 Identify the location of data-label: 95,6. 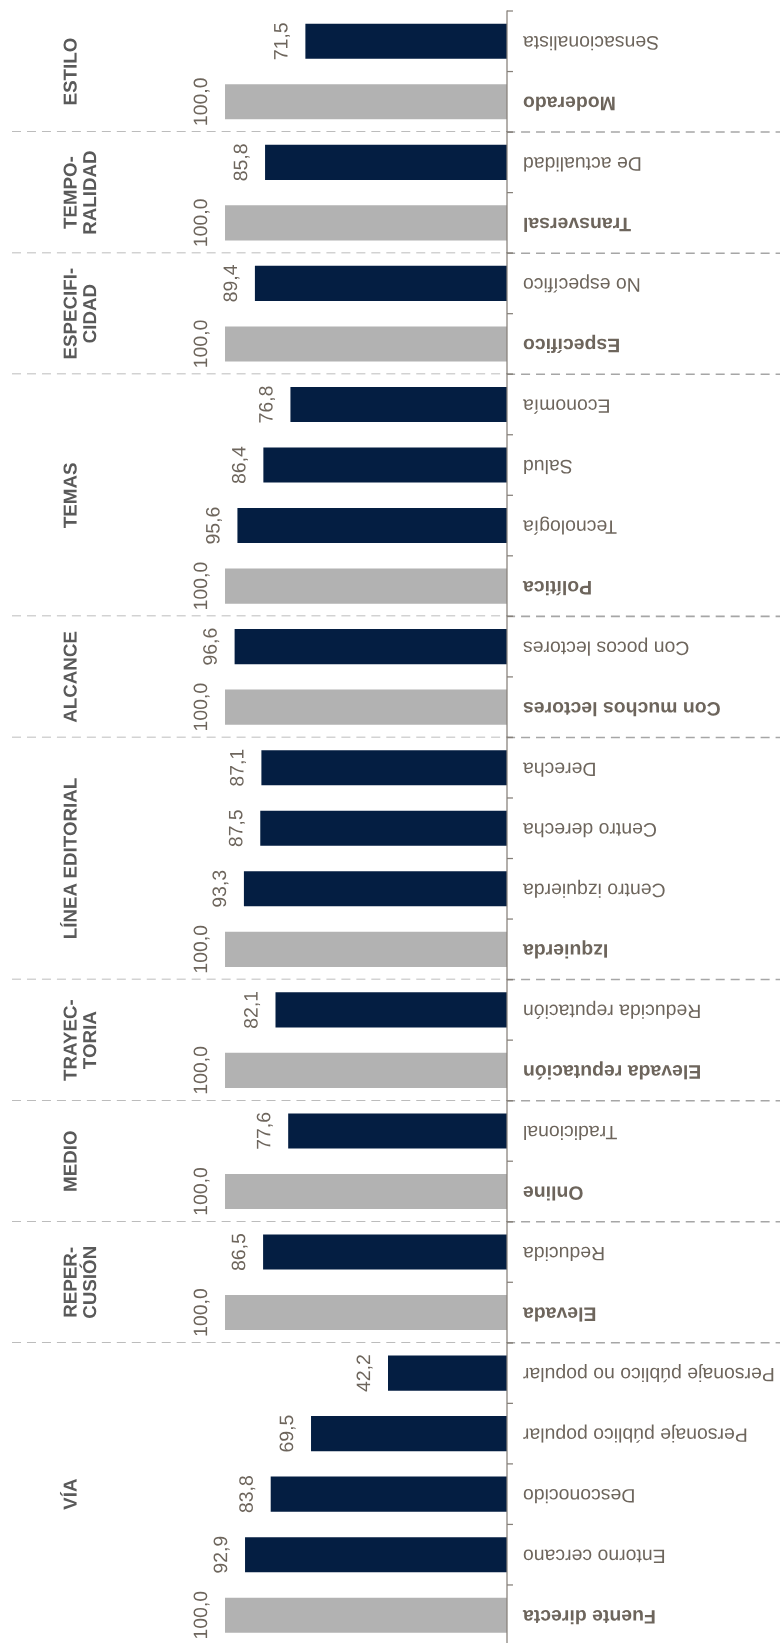
(213, 525).